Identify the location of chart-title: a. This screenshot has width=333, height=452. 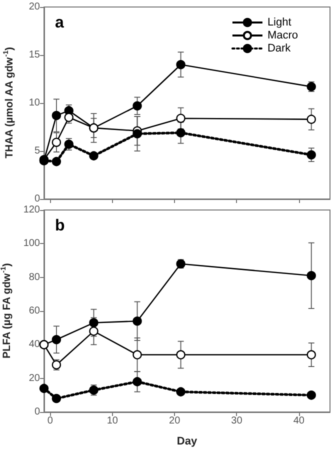
(59, 23).